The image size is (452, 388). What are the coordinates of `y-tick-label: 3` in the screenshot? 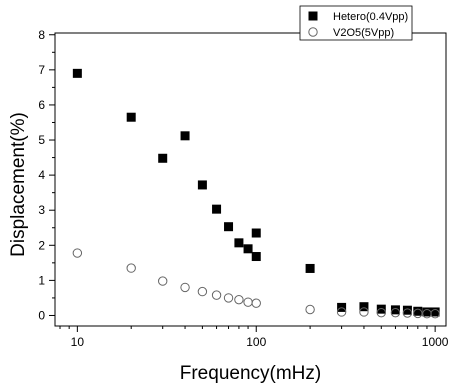 It's located at (41, 210).